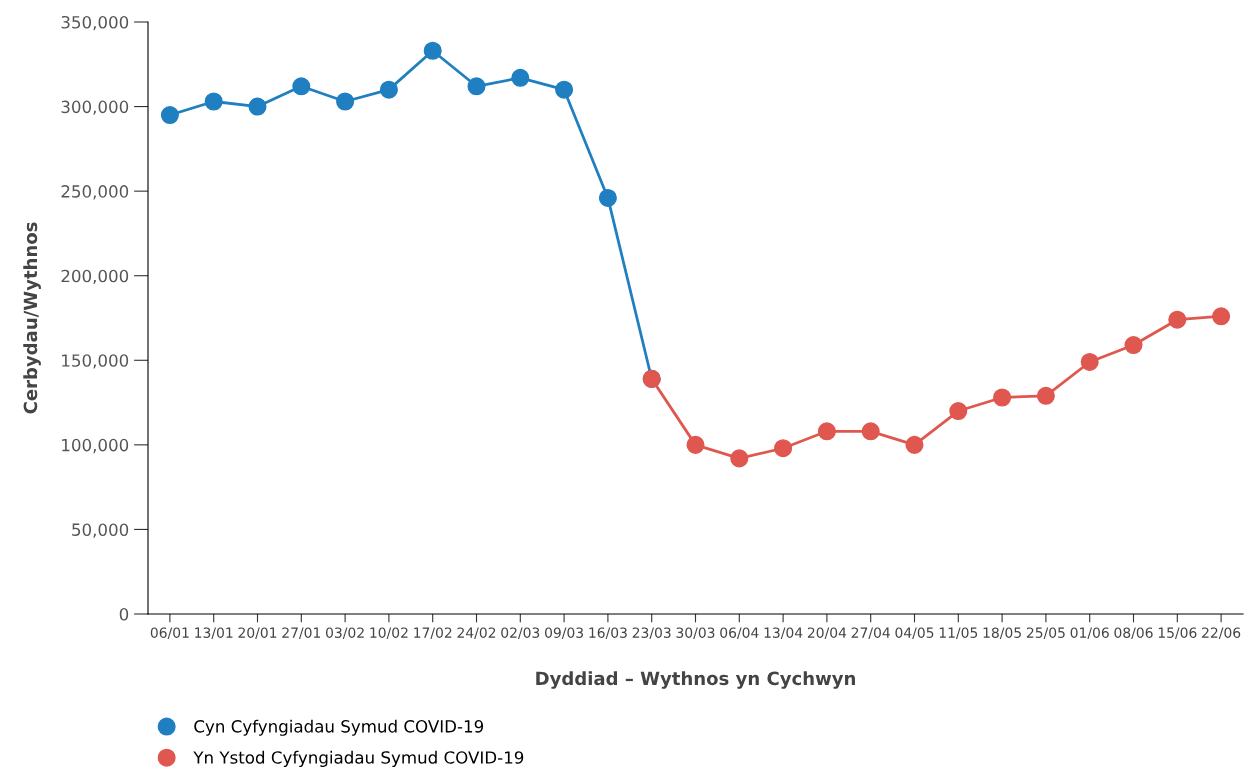 The width and height of the screenshot is (1252, 782). What do you see at coordinates (95, 361) in the screenshot?
I see `y-tick-label: 150,000` at bounding box center [95, 361].